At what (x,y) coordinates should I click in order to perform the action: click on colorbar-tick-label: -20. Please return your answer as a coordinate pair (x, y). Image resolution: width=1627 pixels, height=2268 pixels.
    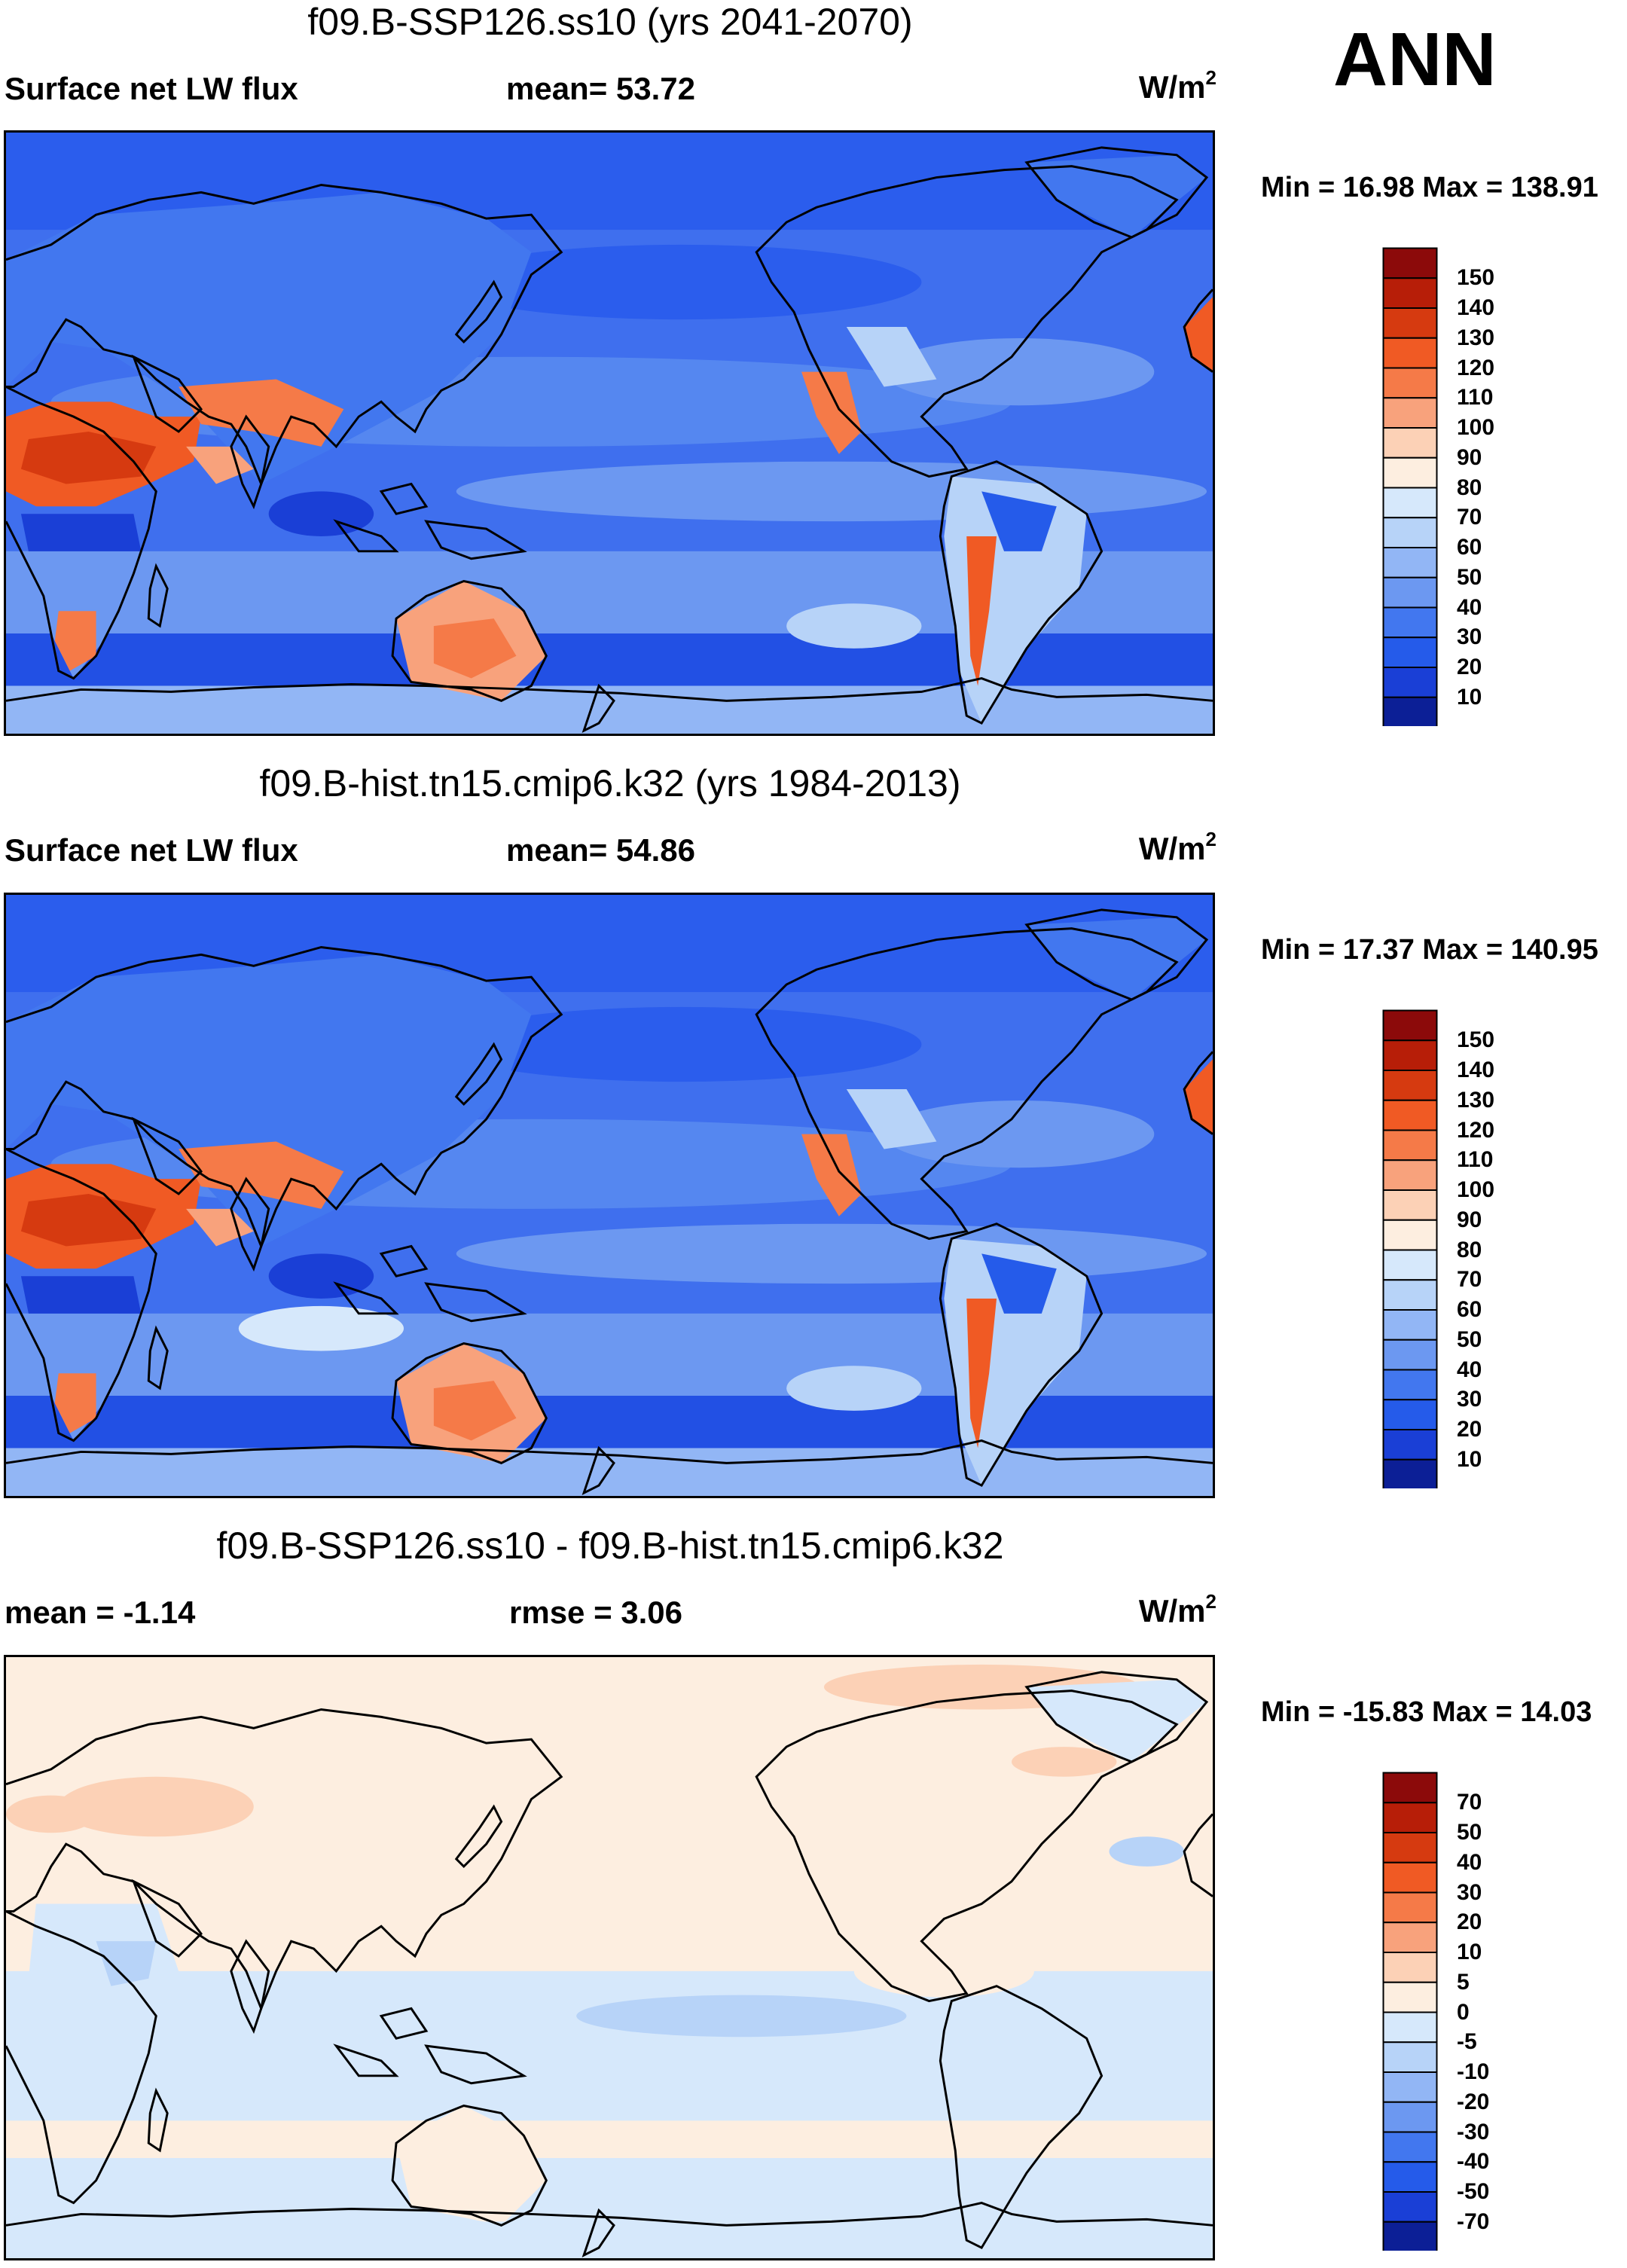
    Looking at the image, I should click on (1473, 2102).